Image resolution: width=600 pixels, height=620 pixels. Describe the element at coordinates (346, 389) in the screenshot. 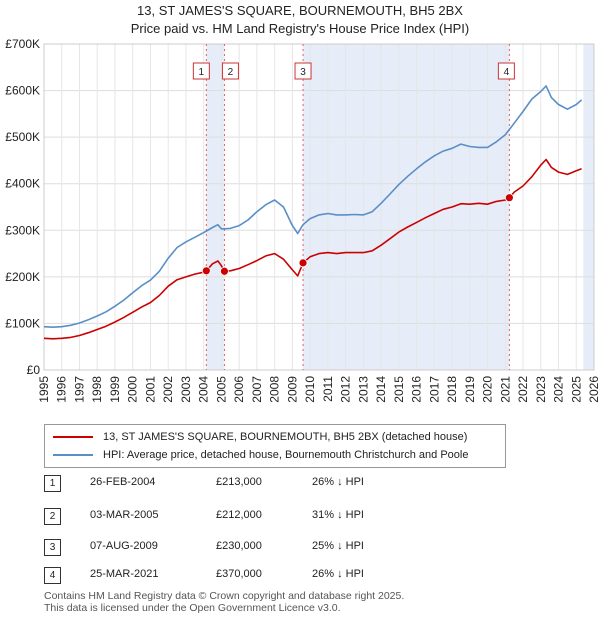

I see `x-tick-label: 2012` at that location.